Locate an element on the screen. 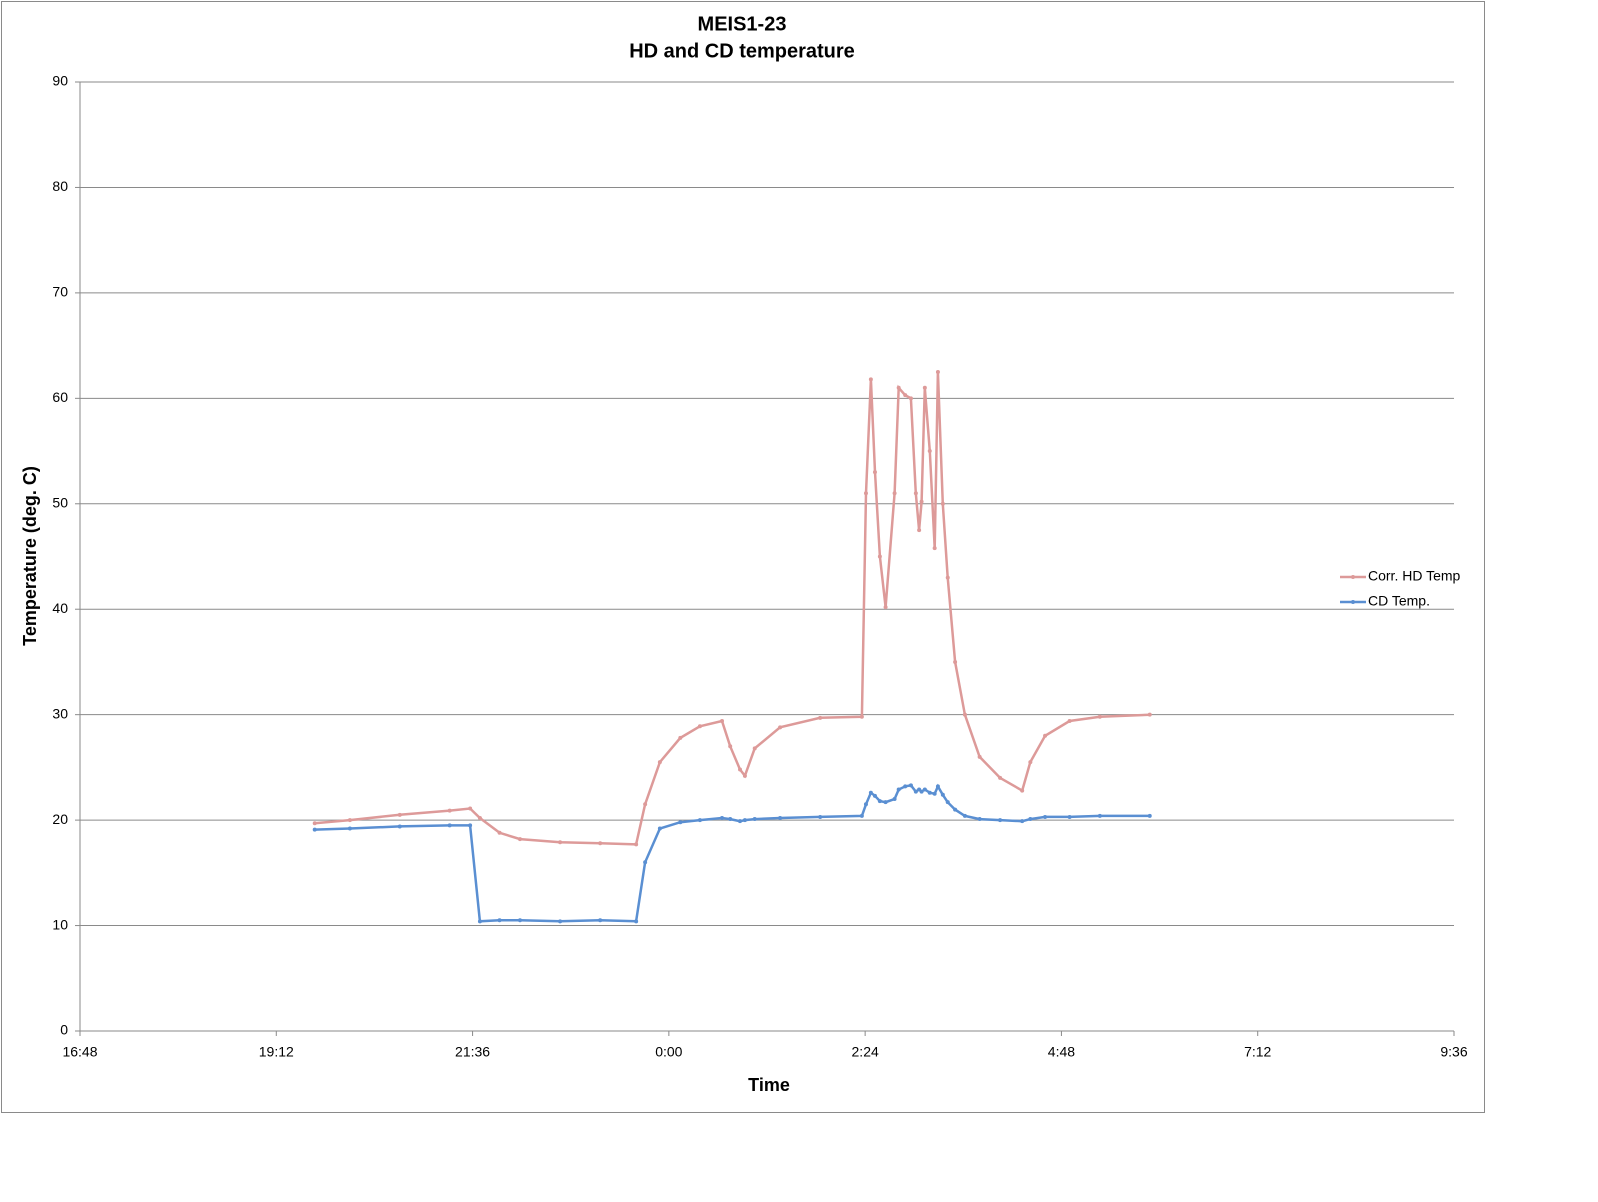 The width and height of the screenshot is (1598, 1202). x-tick-label: 9:36 is located at coordinates (1453, 1052).